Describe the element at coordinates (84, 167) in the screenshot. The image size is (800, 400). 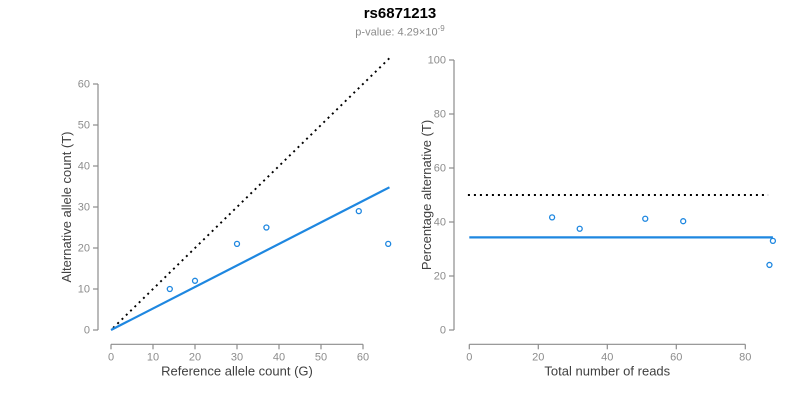
I see `allele-count-scatter-y-tick-label: 40` at that location.